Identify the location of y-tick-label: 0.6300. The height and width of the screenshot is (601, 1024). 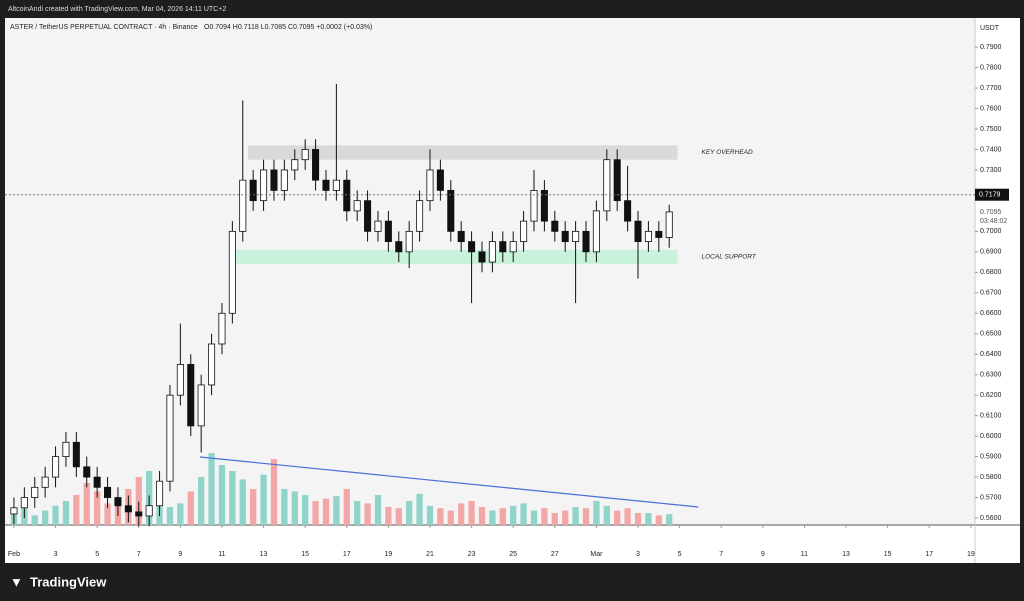
(991, 375).